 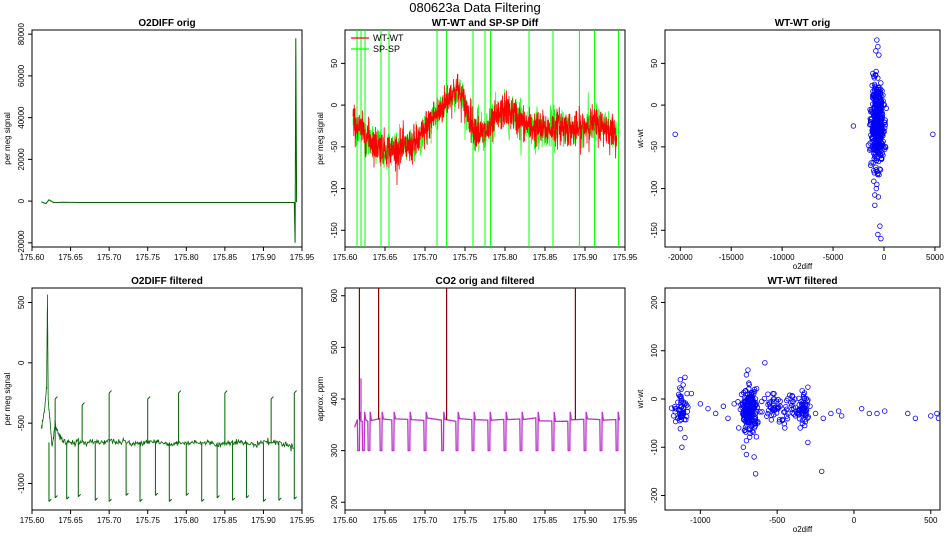 I want to click on p1-series-line, so click(x=169, y=140).